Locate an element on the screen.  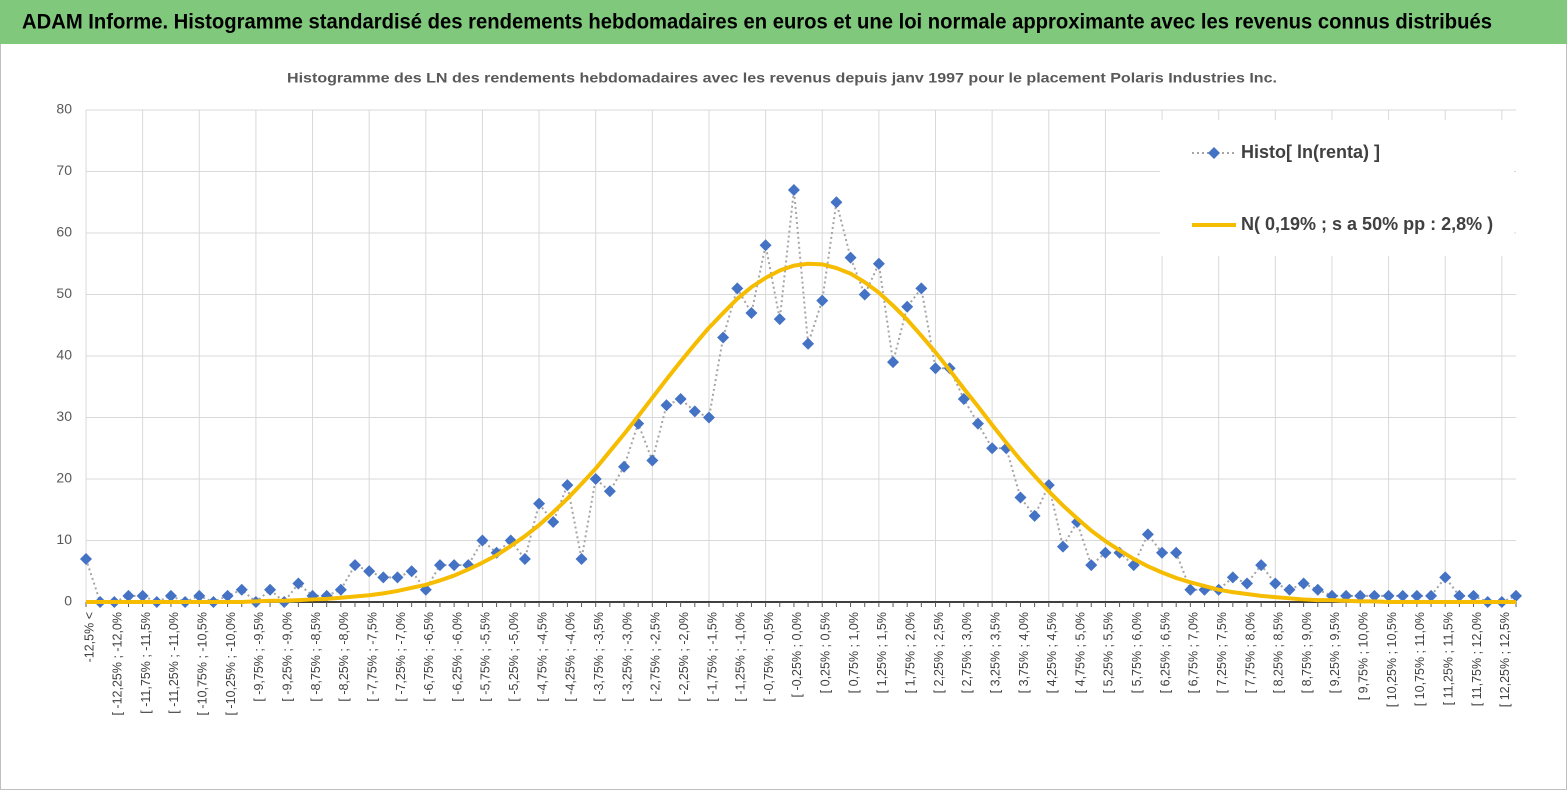
legend-label: N( 0,19% ; s a 50% pp : 2,8% ) is located at coordinates (1367, 224).